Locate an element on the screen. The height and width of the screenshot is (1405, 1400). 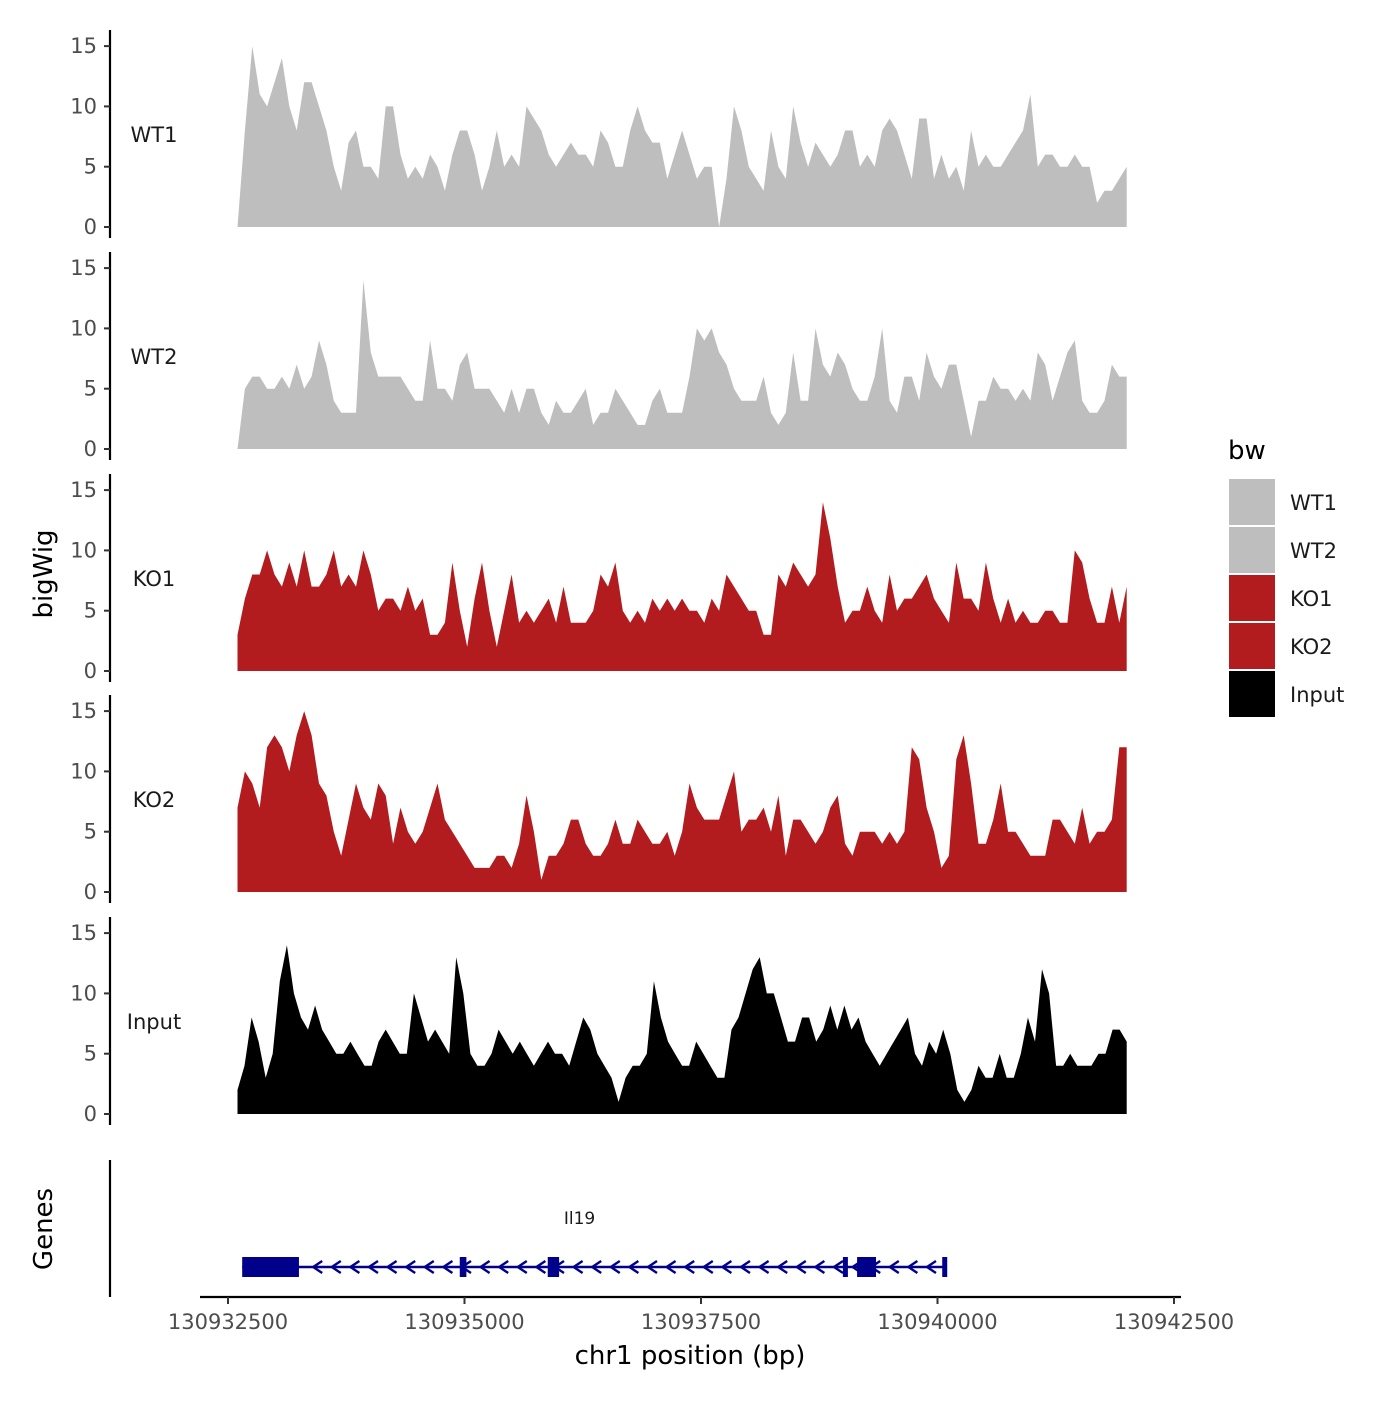
x-tick-label: 130940000 is located at coordinates (937, 1322).